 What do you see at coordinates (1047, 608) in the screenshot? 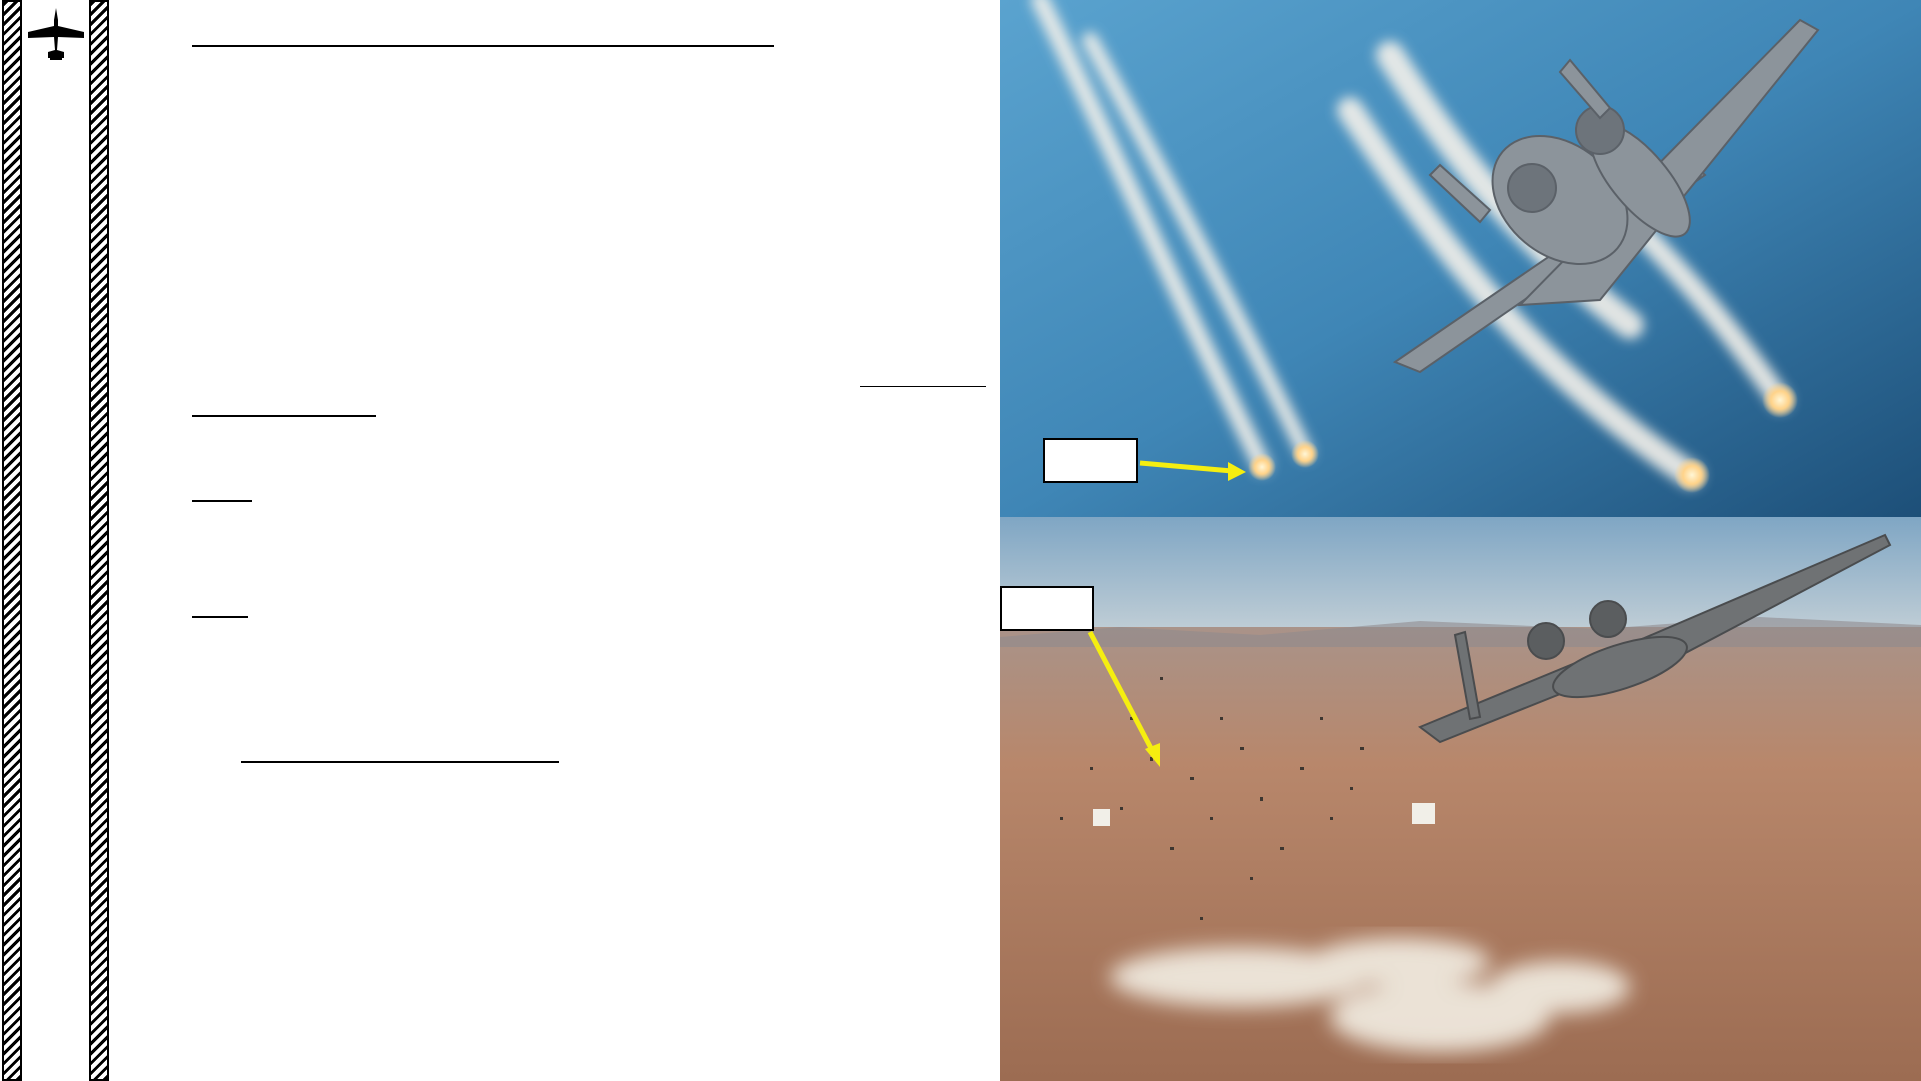
I see `chaff-callout-box` at bounding box center [1047, 608].